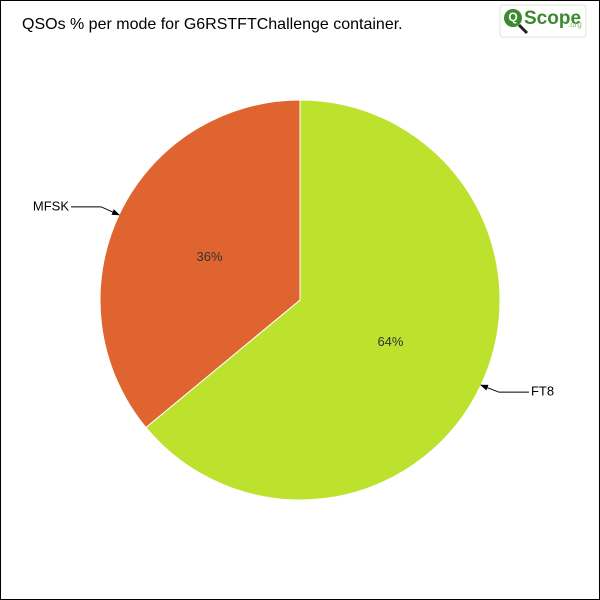 The width and height of the screenshot is (600, 600). I want to click on logo: Q Scope .org, so click(543, 21).